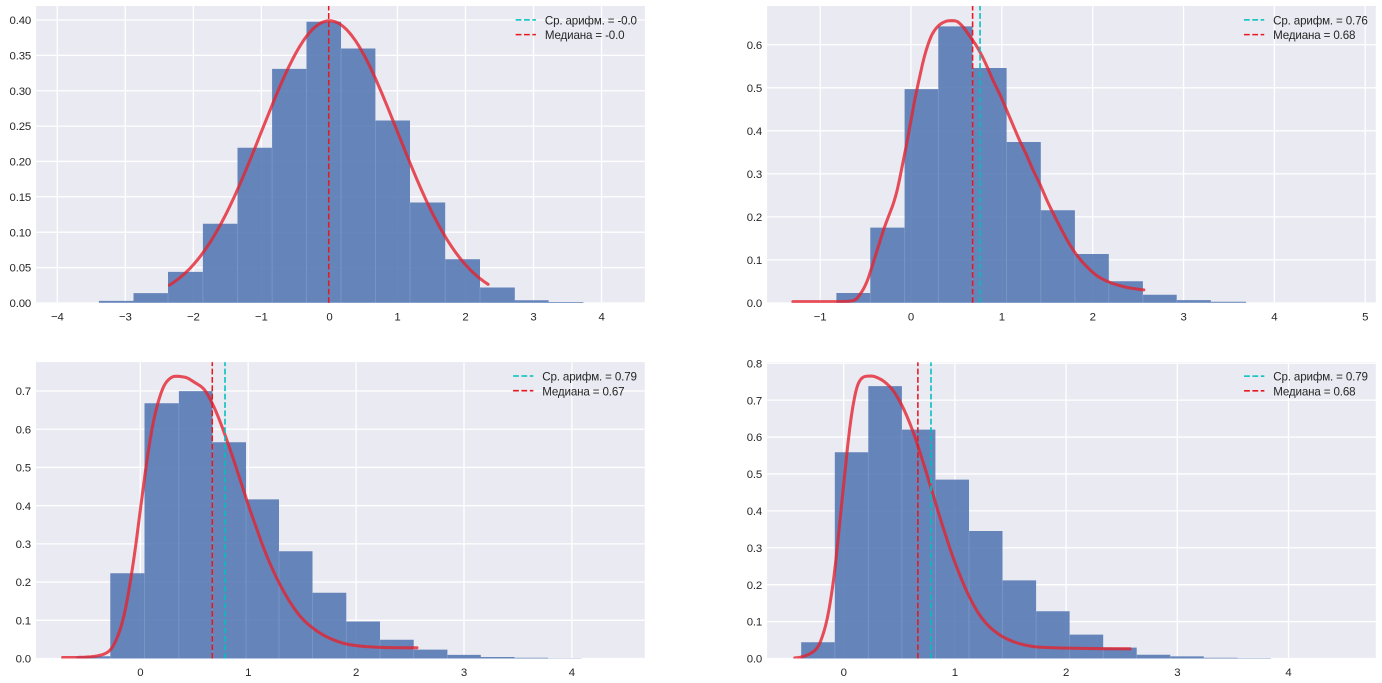 The width and height of the screenshot is (1382, 683). What do you see at coordinates (21, 127) in the screenshot?
I see `svg-text: 0.25` at bounding box center [21, 127].